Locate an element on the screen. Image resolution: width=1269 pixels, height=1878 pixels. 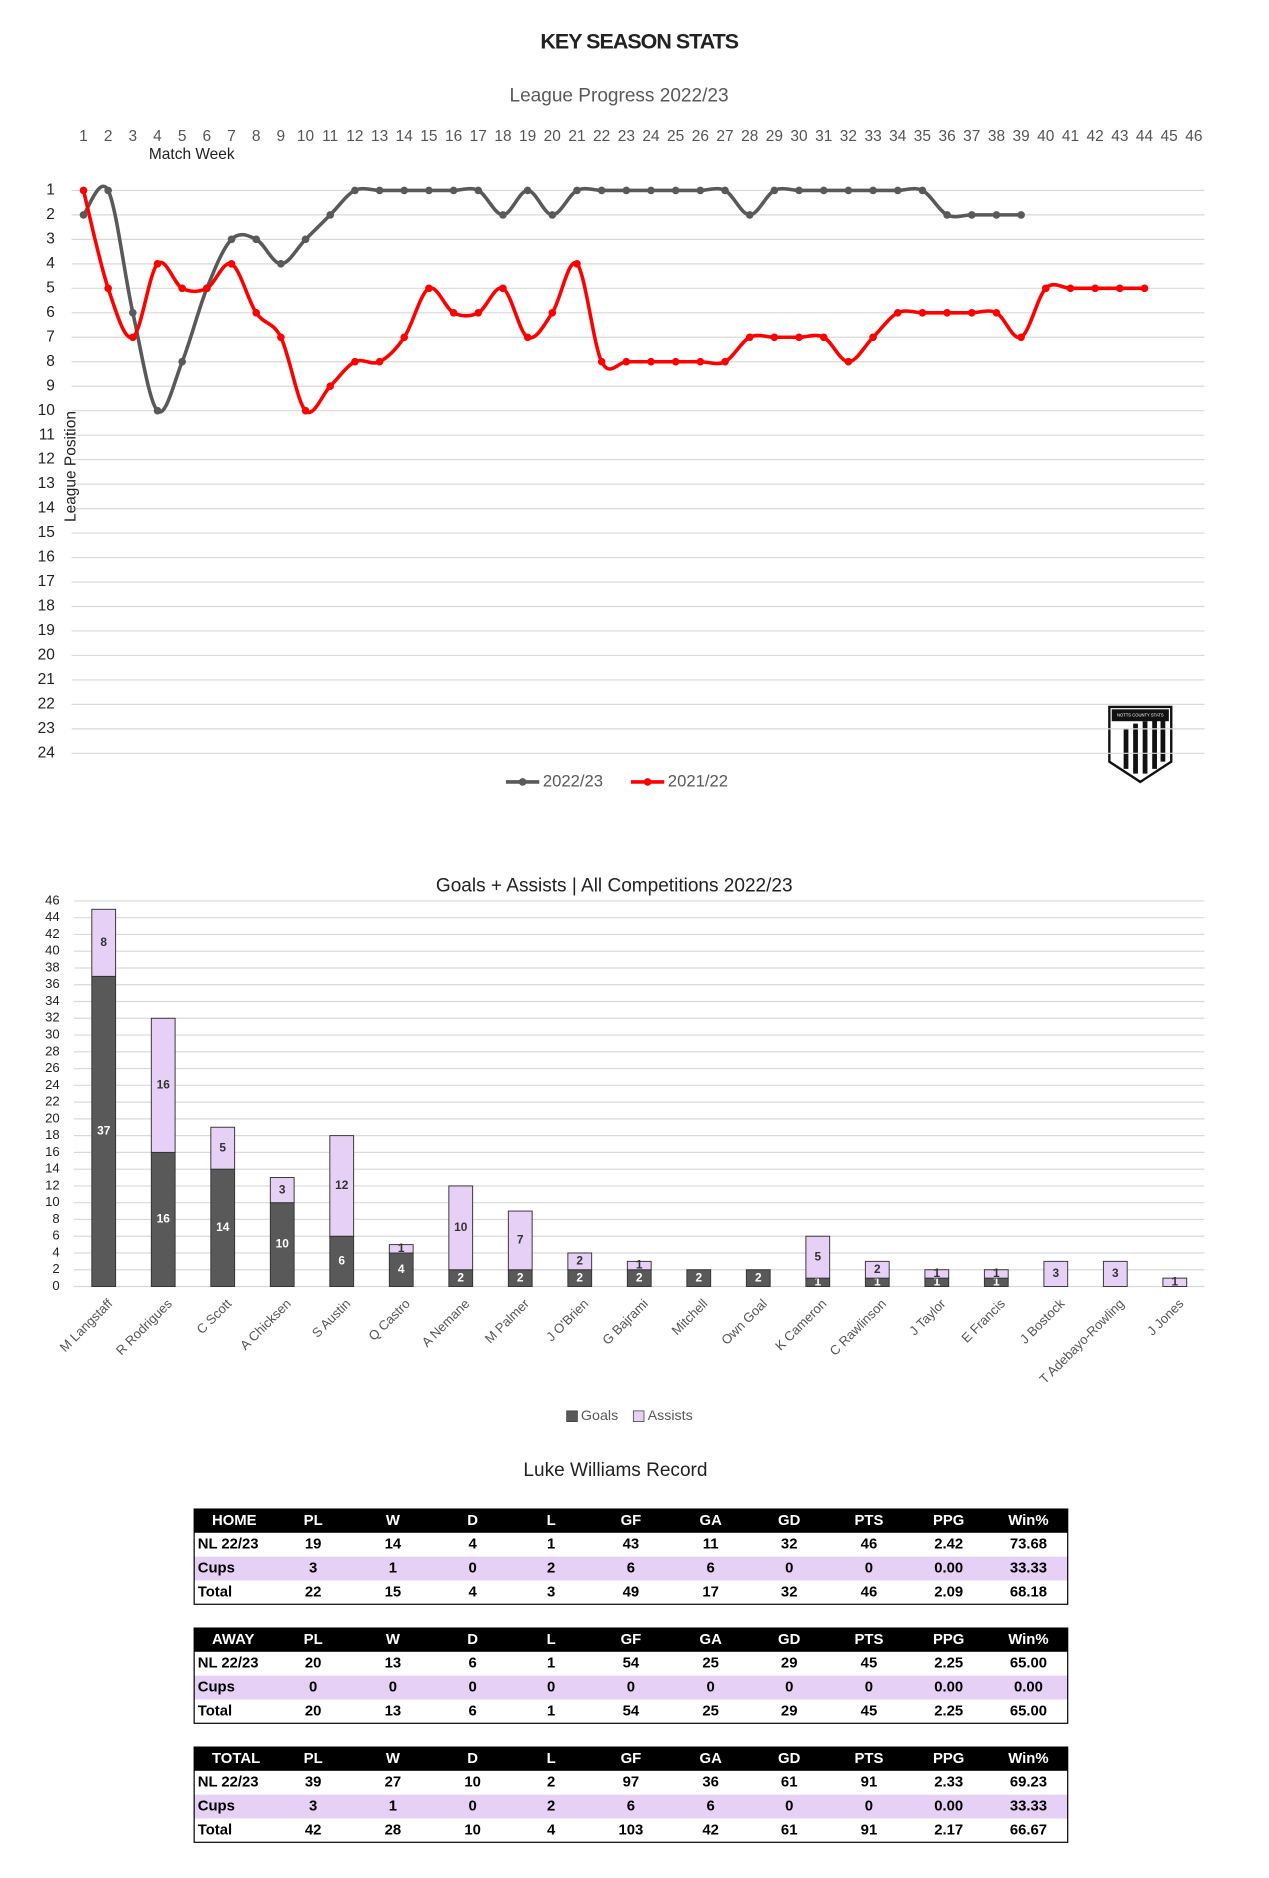
y-tick-label: 1 is located at coordinates (50, 190).